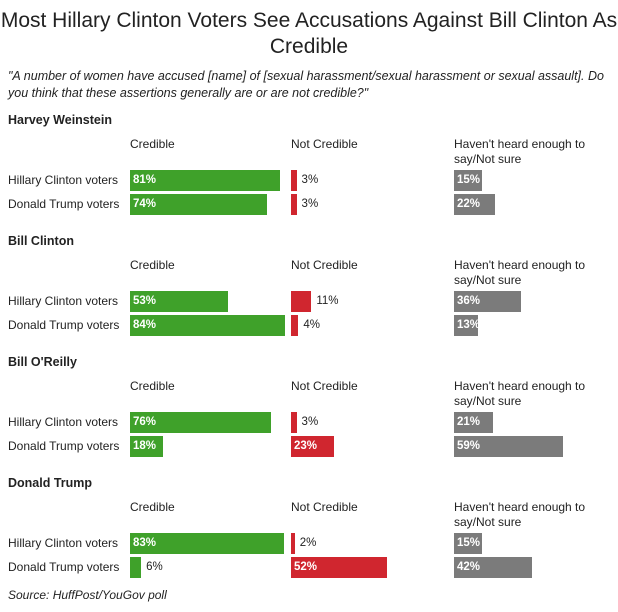  I want to click on section-title: Harvey Weinstein, so click(60, 120).